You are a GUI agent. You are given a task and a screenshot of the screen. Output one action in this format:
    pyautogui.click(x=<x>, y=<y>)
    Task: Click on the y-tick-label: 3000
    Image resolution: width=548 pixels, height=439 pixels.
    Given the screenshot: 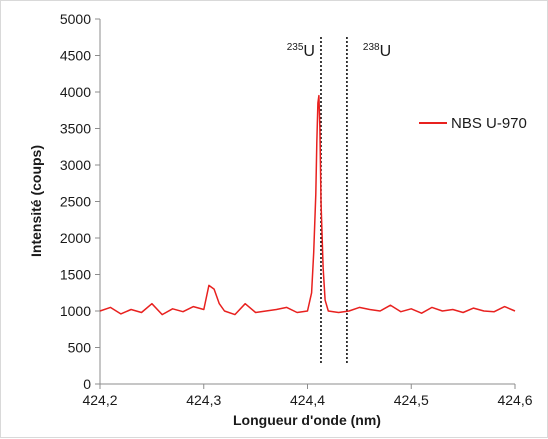 What is the action you would take?
    pyautogui.click(x=75, y=165)
    